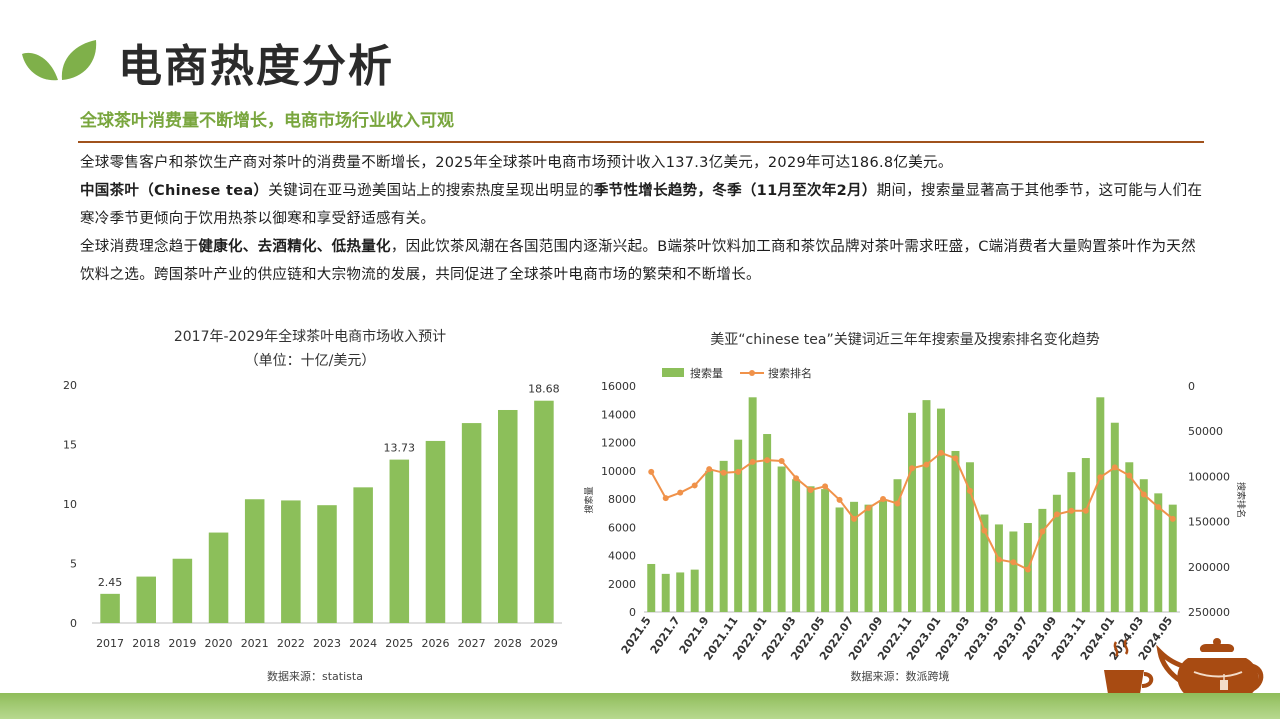  I want to click on y-tick-label: 14000, so click(618, 414).